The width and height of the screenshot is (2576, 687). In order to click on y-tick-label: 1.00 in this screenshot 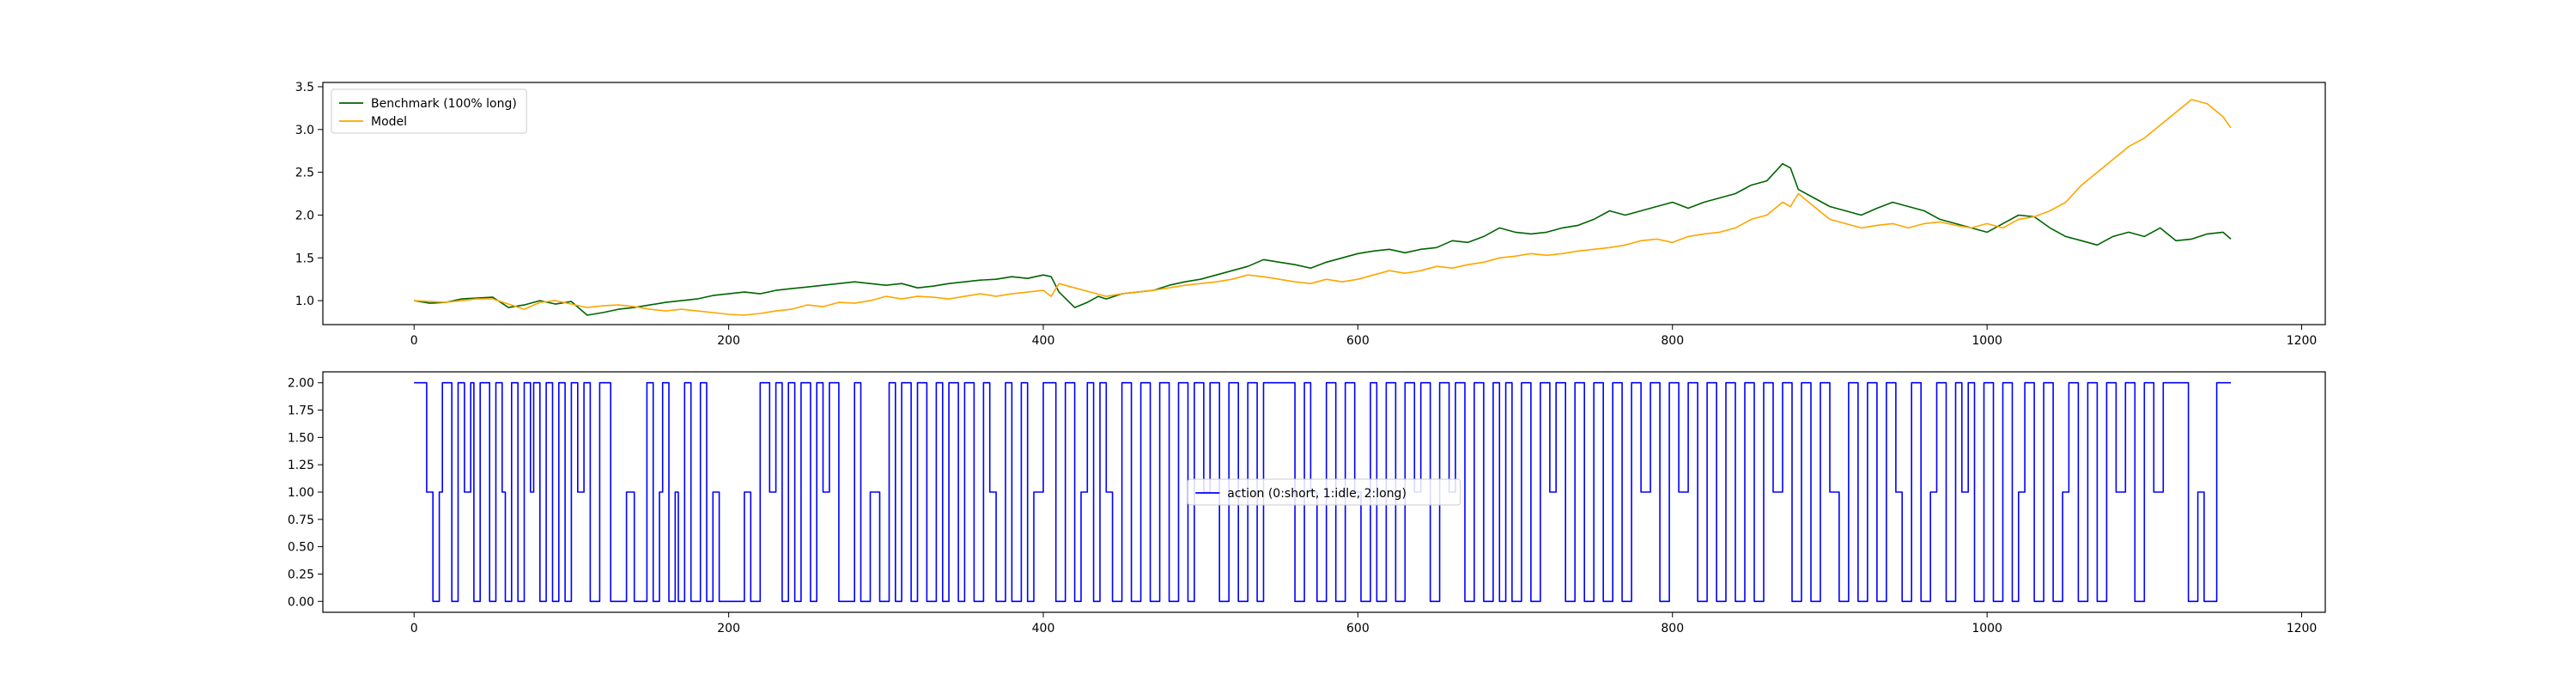, I will do `click(301, 493)`.